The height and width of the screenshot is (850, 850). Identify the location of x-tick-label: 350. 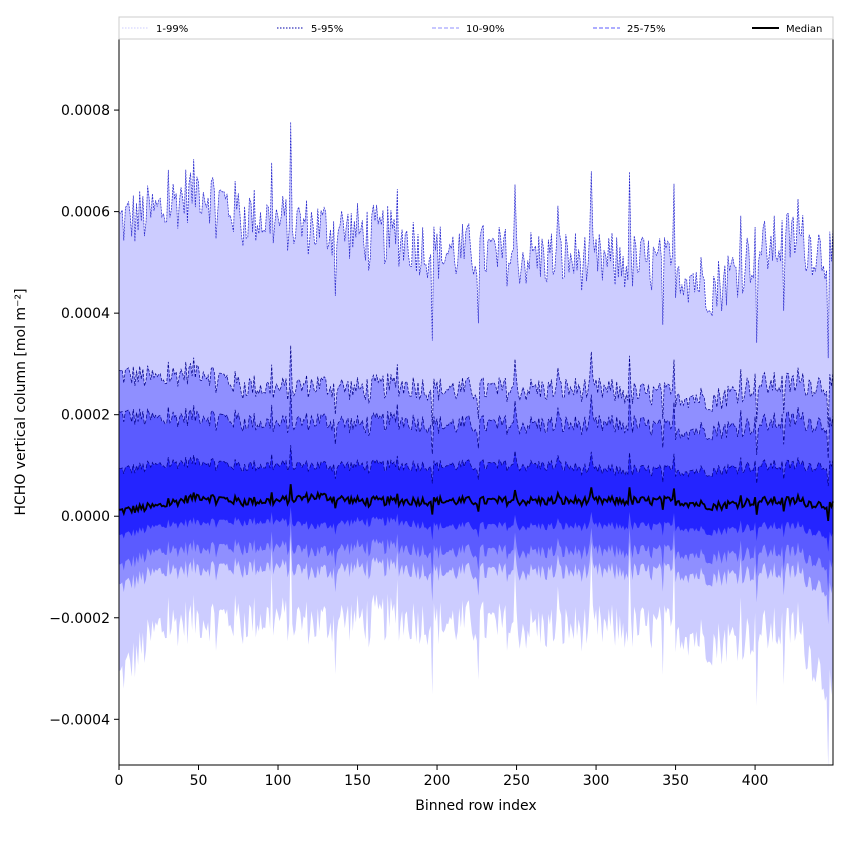
(675, 781).